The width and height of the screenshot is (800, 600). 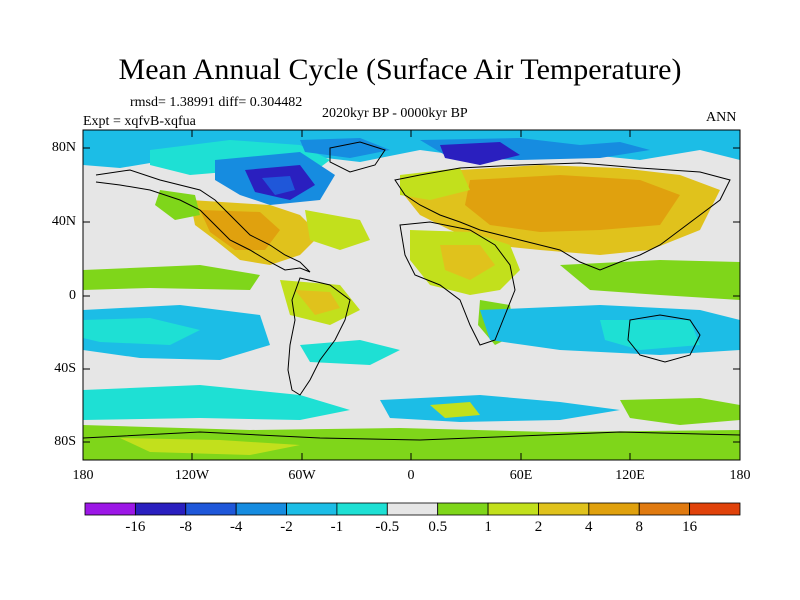 What do you see at coordinates (572, 203) in the screenshot?
I see `eurasia-warm-core` at bounding box center [572, 203].